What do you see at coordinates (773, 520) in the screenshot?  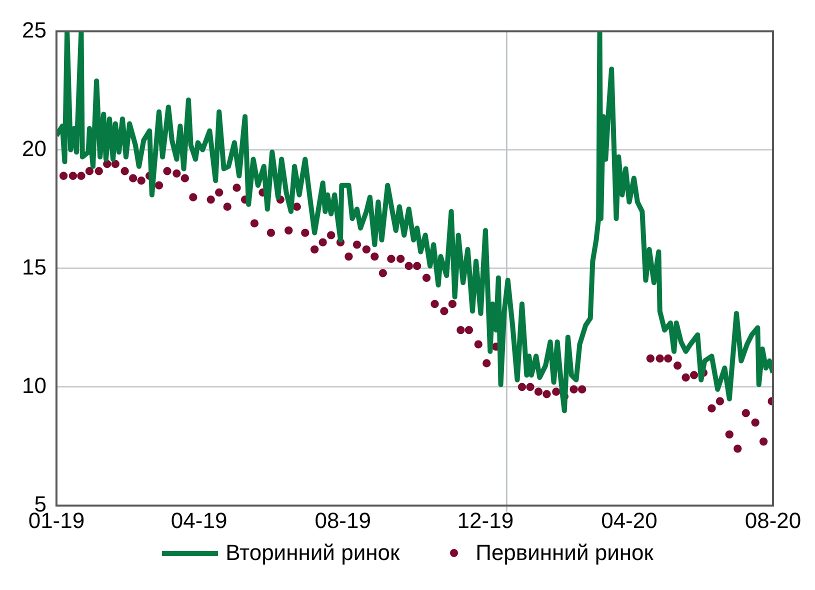 I see `x-tick-label: 08-20` at bounding box center [773, 520].